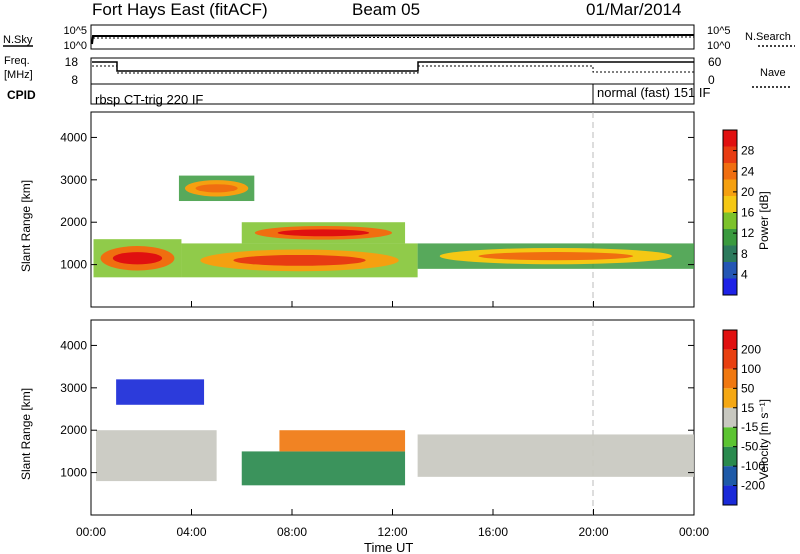  Describe the element at coordinates (748, 151) in the screenshot. I see `power-tick-label: 28` at that location.